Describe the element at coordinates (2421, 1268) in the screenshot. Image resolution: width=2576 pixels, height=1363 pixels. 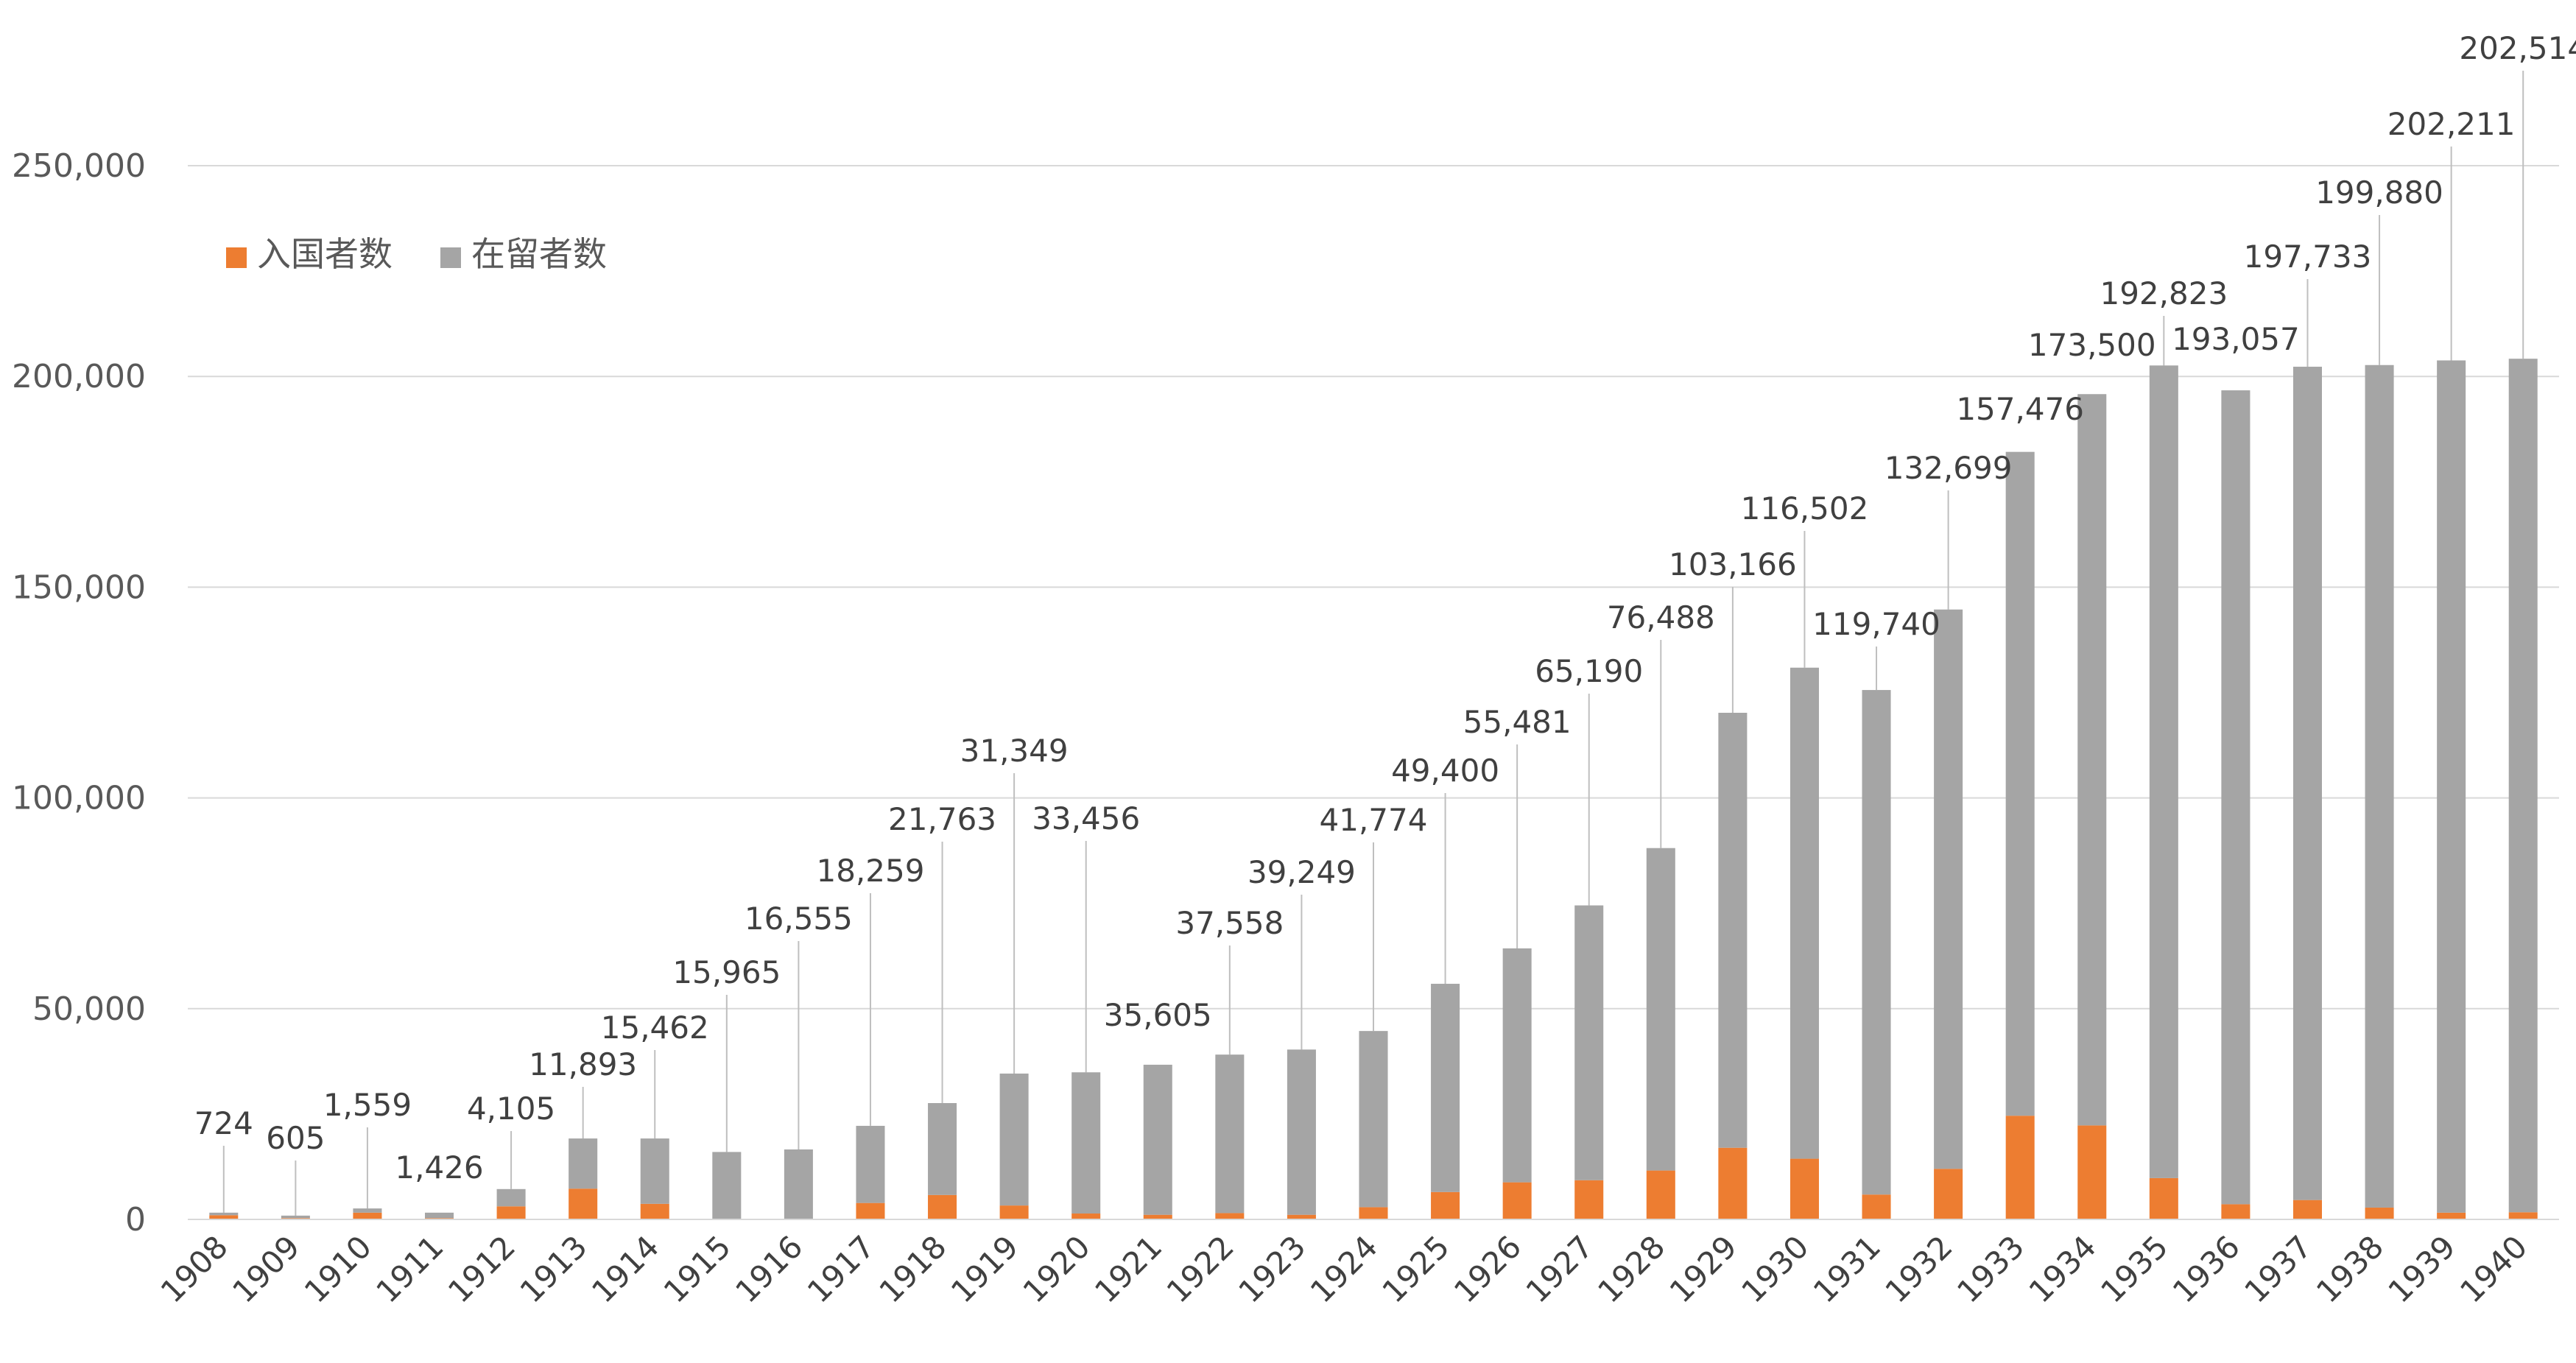
I see `x-tick-label: 1939` at that location.